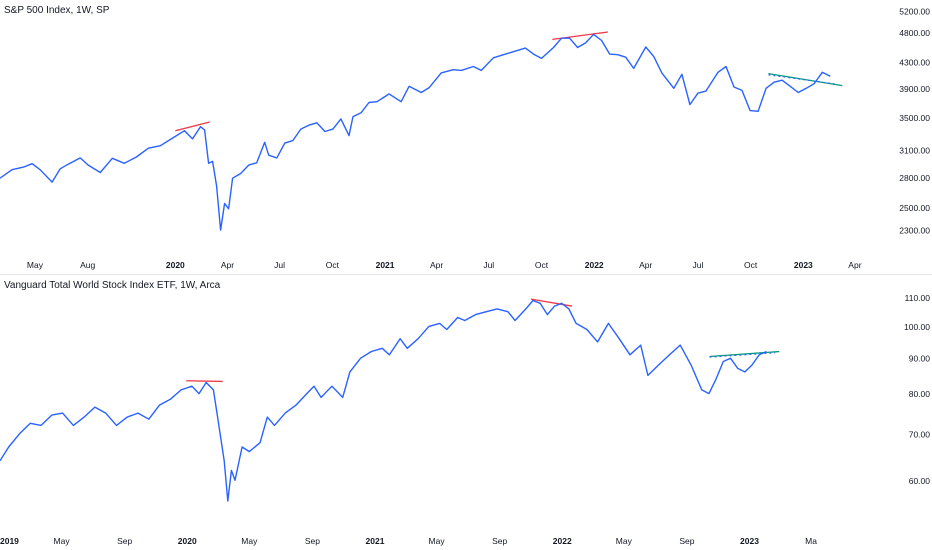 Image resolution: width=932 pixels, height=550 pixels. What do you see at coordinates (914, 118) in the screenshot?
I see `sp500-y-tick-label: 3500.00` at bounding box center [914, 118].